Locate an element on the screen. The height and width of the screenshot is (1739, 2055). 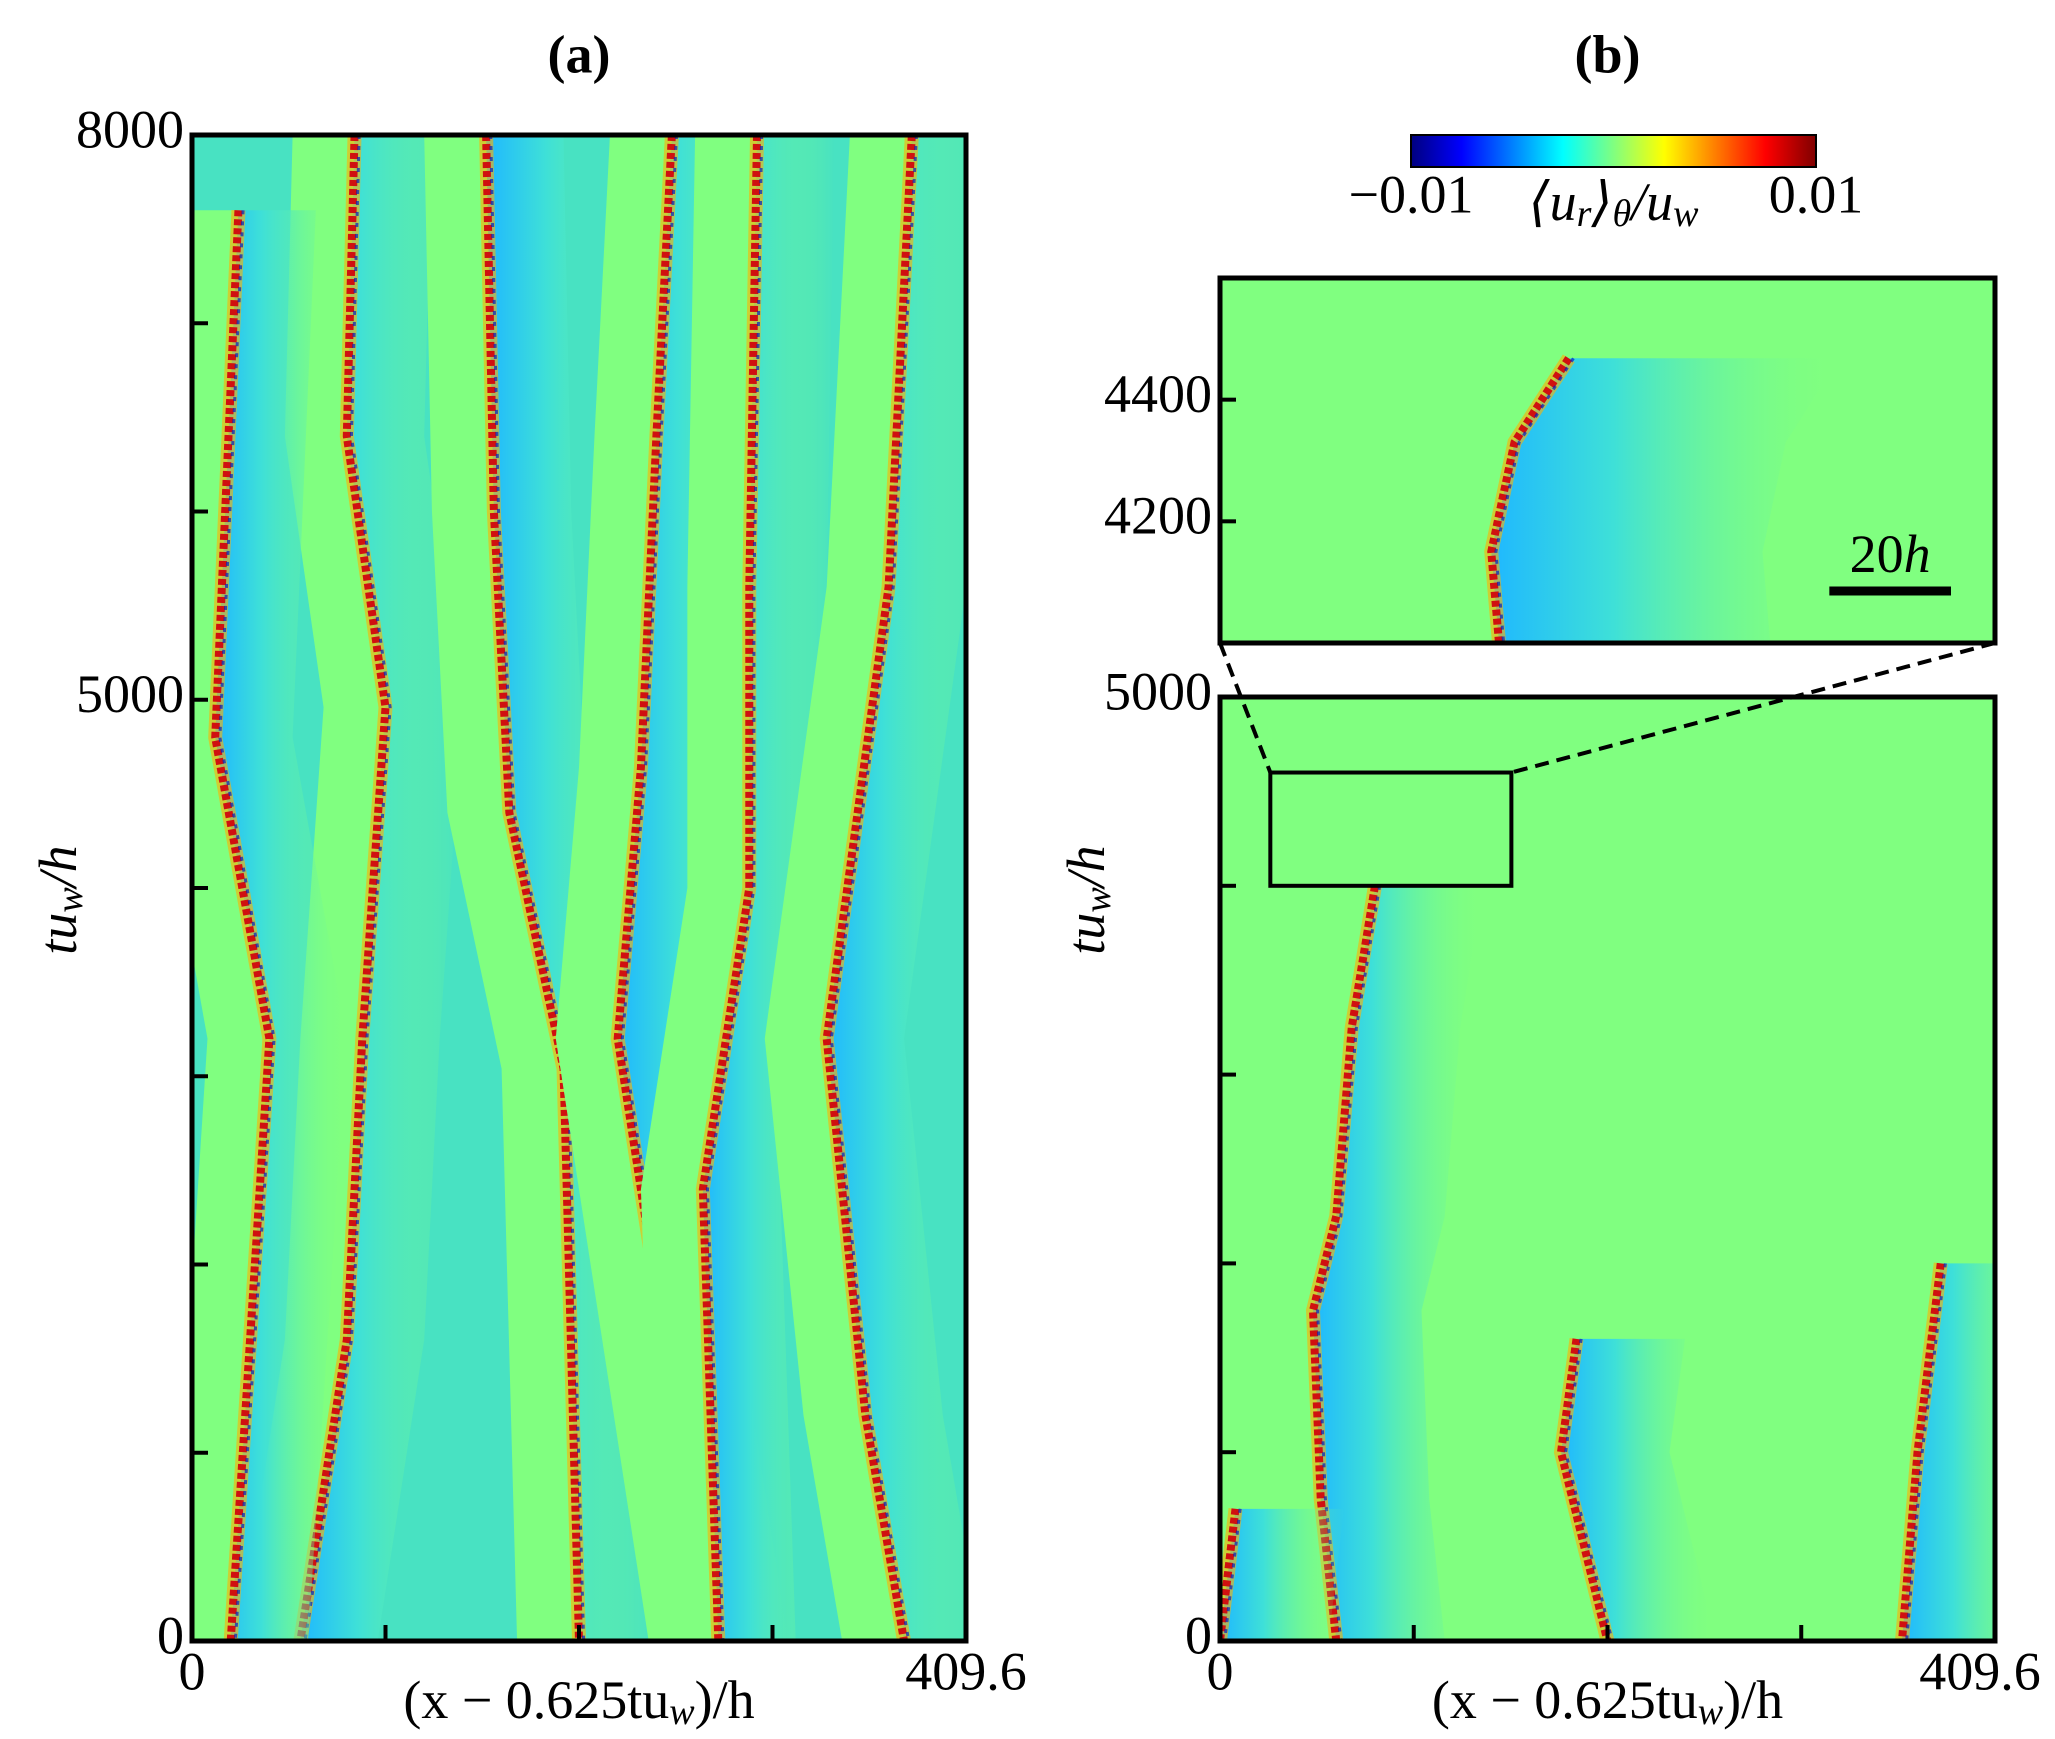
colorbar-tick-label: 0.01 is located at coordinates (1816, 194).